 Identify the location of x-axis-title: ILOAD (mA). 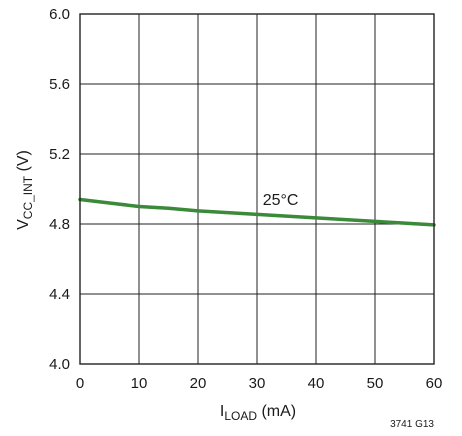
(258, 413).